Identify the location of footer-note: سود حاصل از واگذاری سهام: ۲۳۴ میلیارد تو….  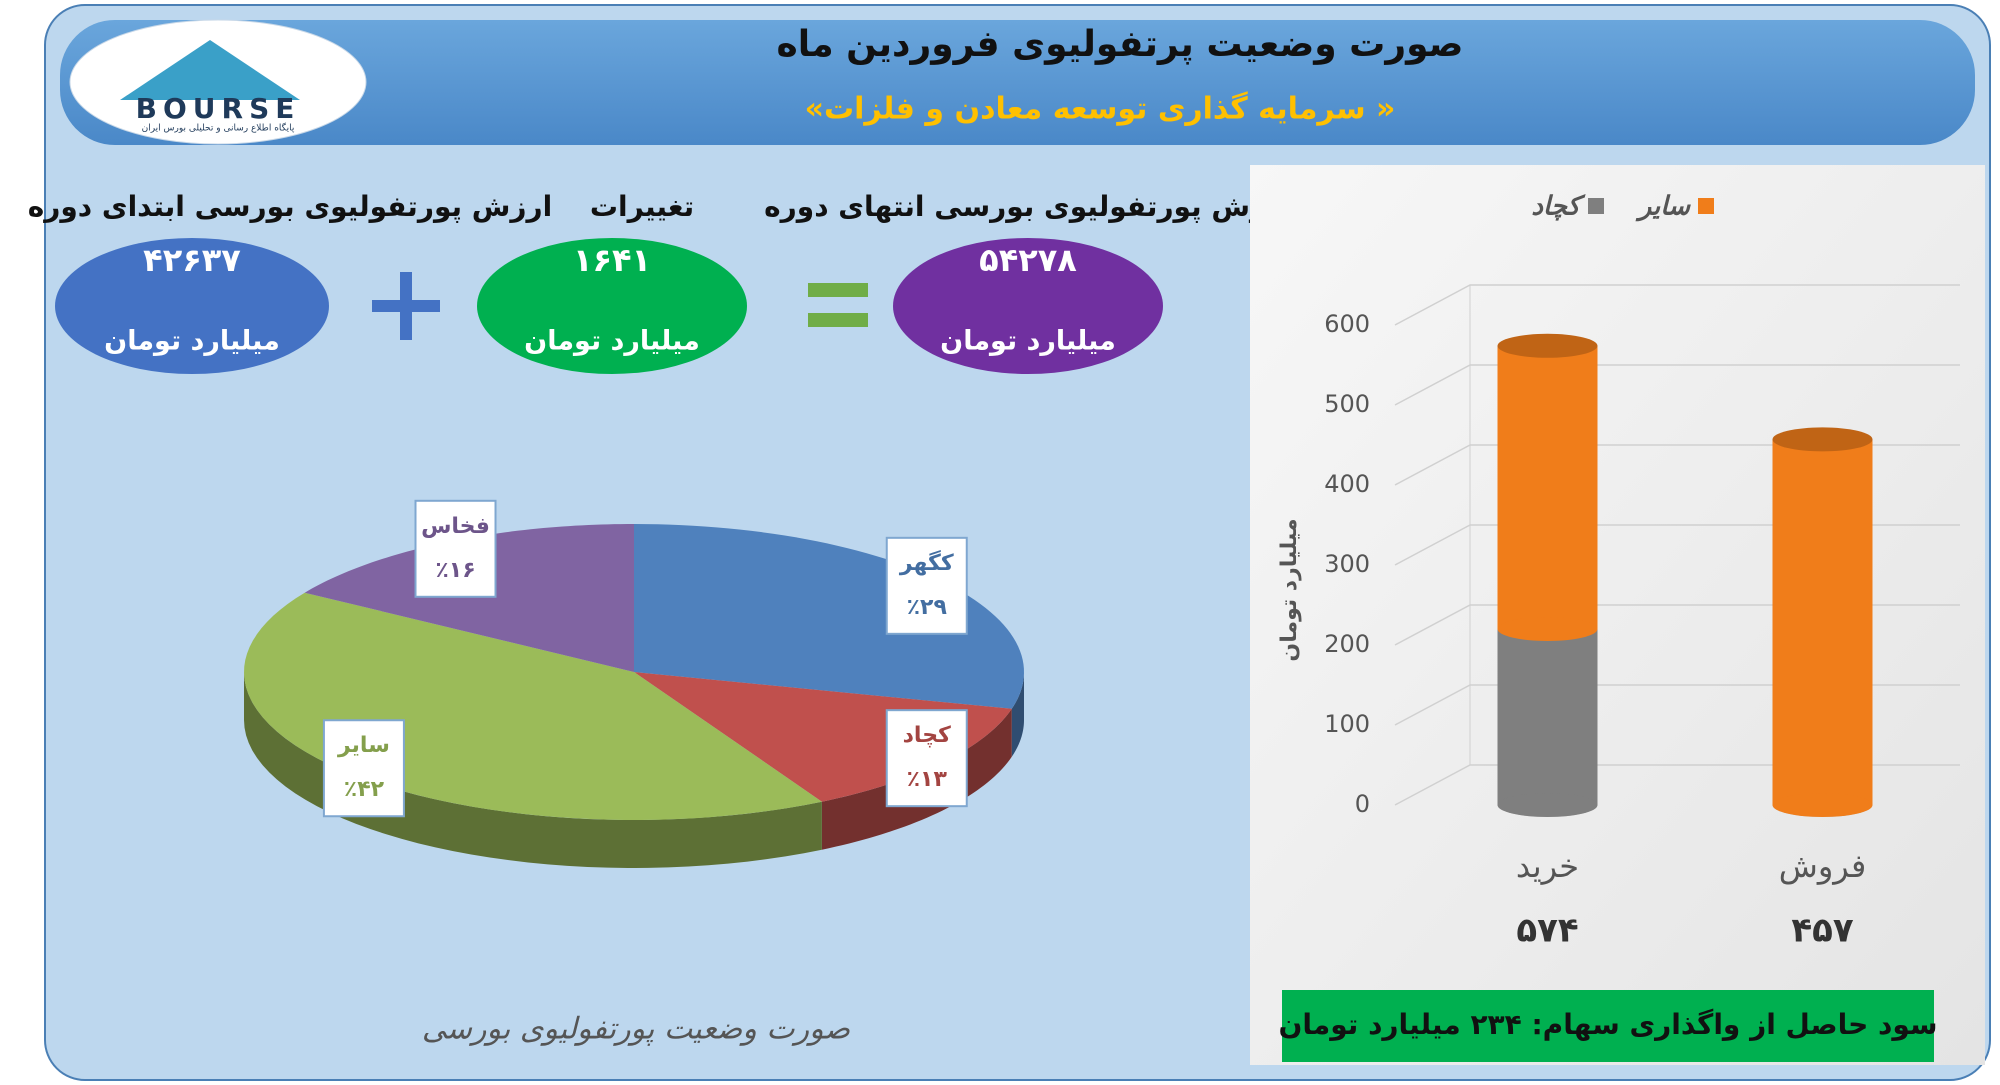
(1608, 1024).